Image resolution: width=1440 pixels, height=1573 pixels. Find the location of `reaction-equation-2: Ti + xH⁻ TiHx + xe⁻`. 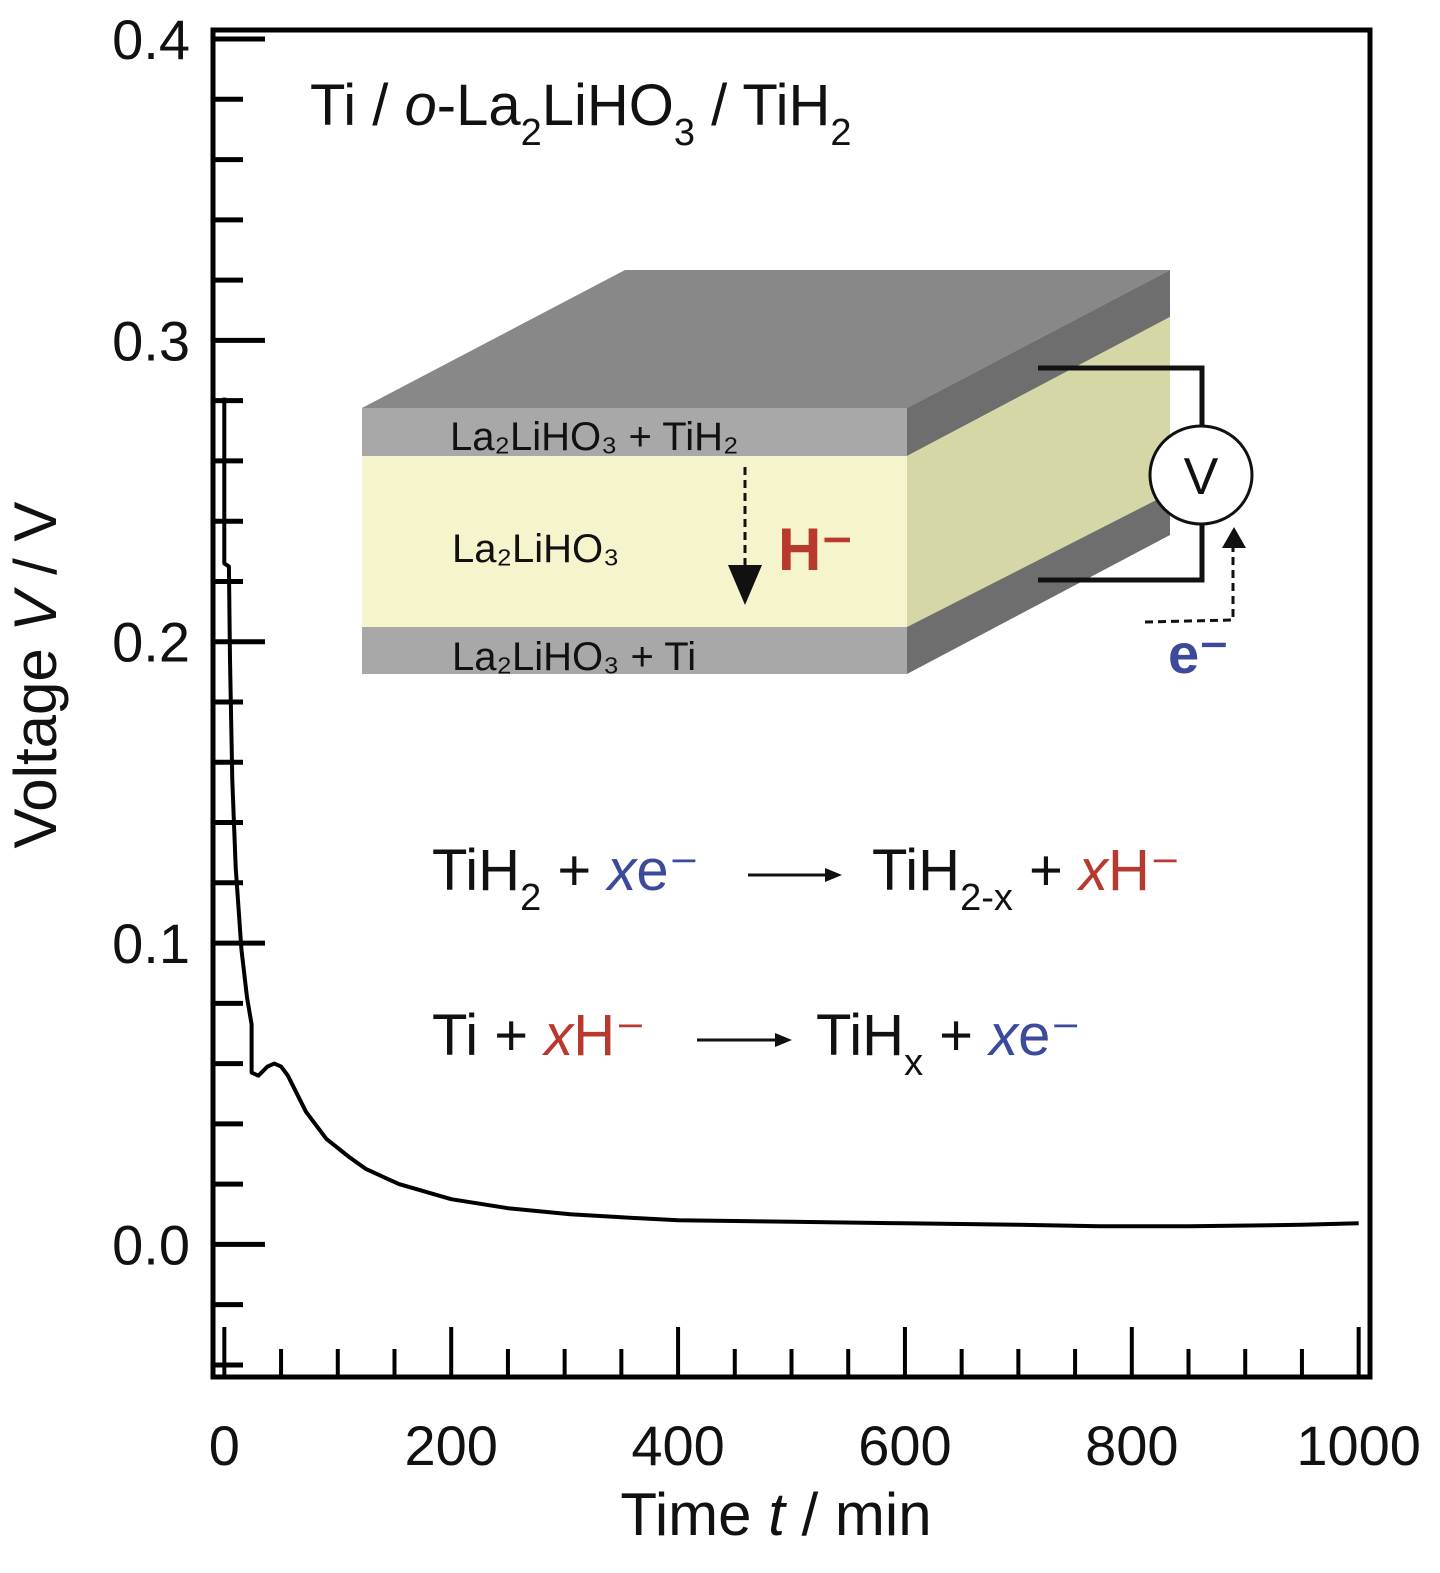

reaction-equation-2: Ti + xH⁻ TiHx + xe⁻ is located at coordinates (756, 1043).